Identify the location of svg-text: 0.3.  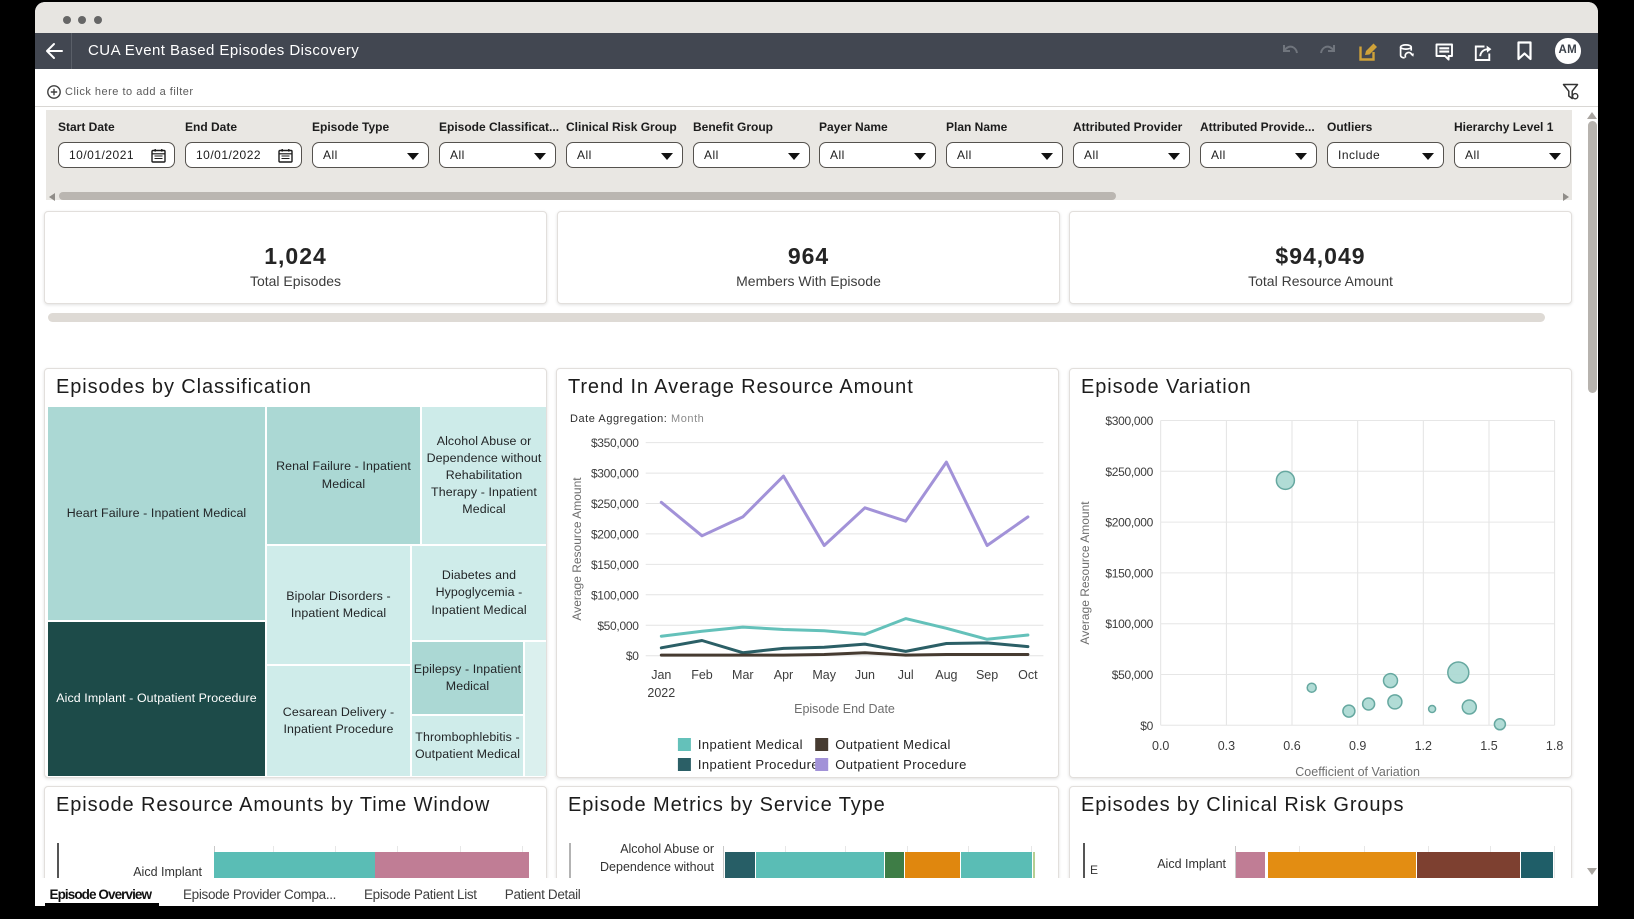
(1226, 746).